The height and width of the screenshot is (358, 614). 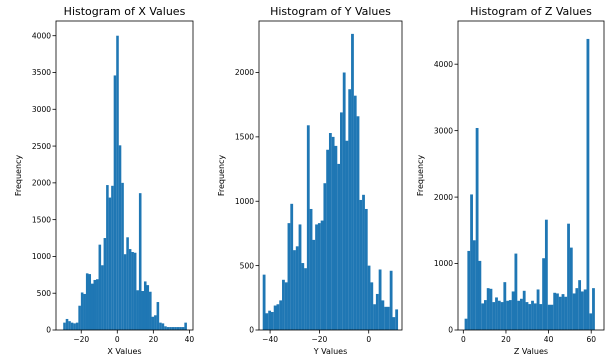 What do you see at coordinates (330, 351) in the screenshot?
I see `x-axis-label: Y Values` at bounding box center [330, 351].